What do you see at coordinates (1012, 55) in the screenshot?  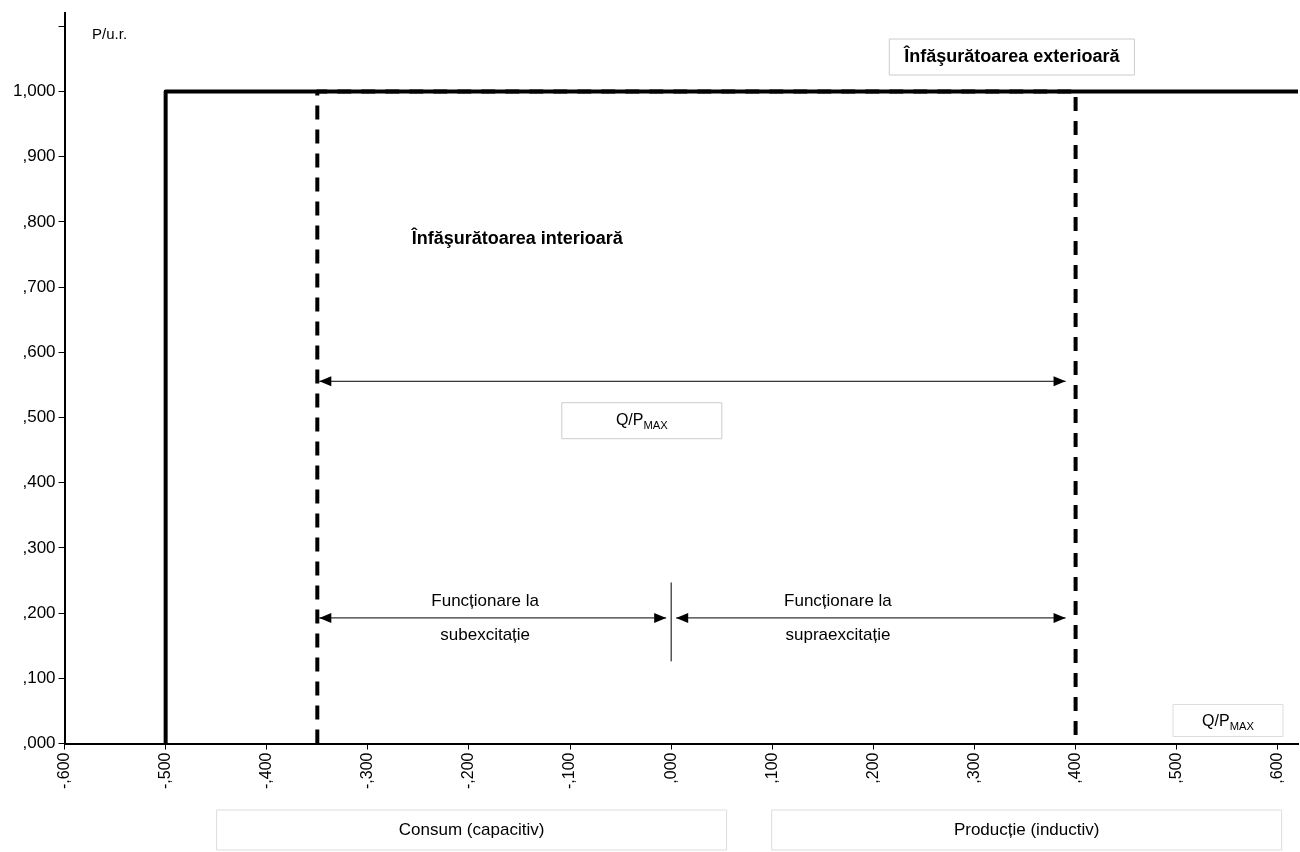 I see `annotation: Înfăşurătoarea exterioară` at bounding box center [1012, 55].